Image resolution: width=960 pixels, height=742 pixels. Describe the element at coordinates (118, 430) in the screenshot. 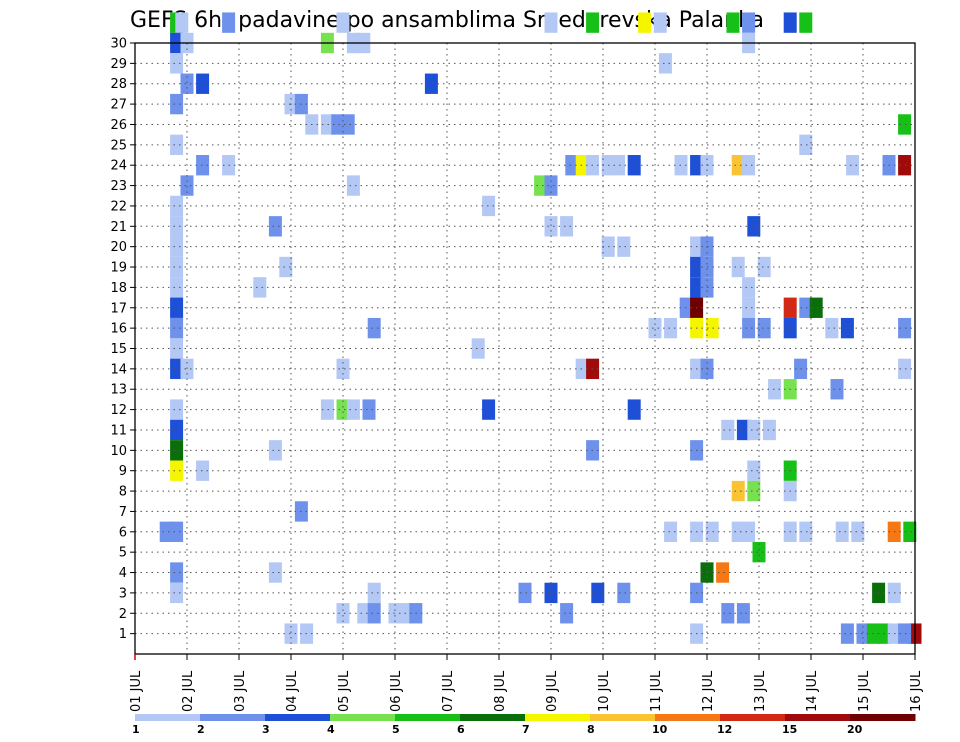

I see `y-tick-label: 11` at that location.